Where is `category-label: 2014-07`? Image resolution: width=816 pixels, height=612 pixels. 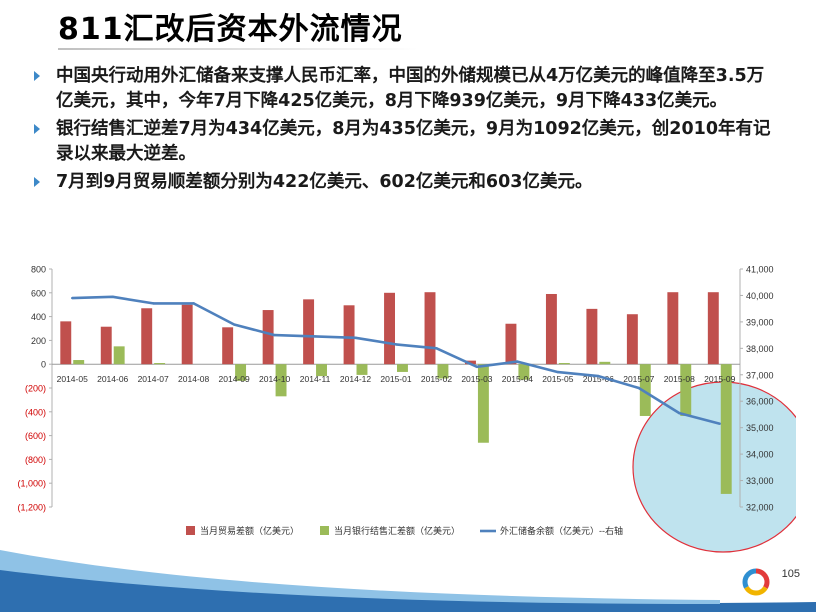 category-label: 2014-07 is located at coordinates (153, 379).